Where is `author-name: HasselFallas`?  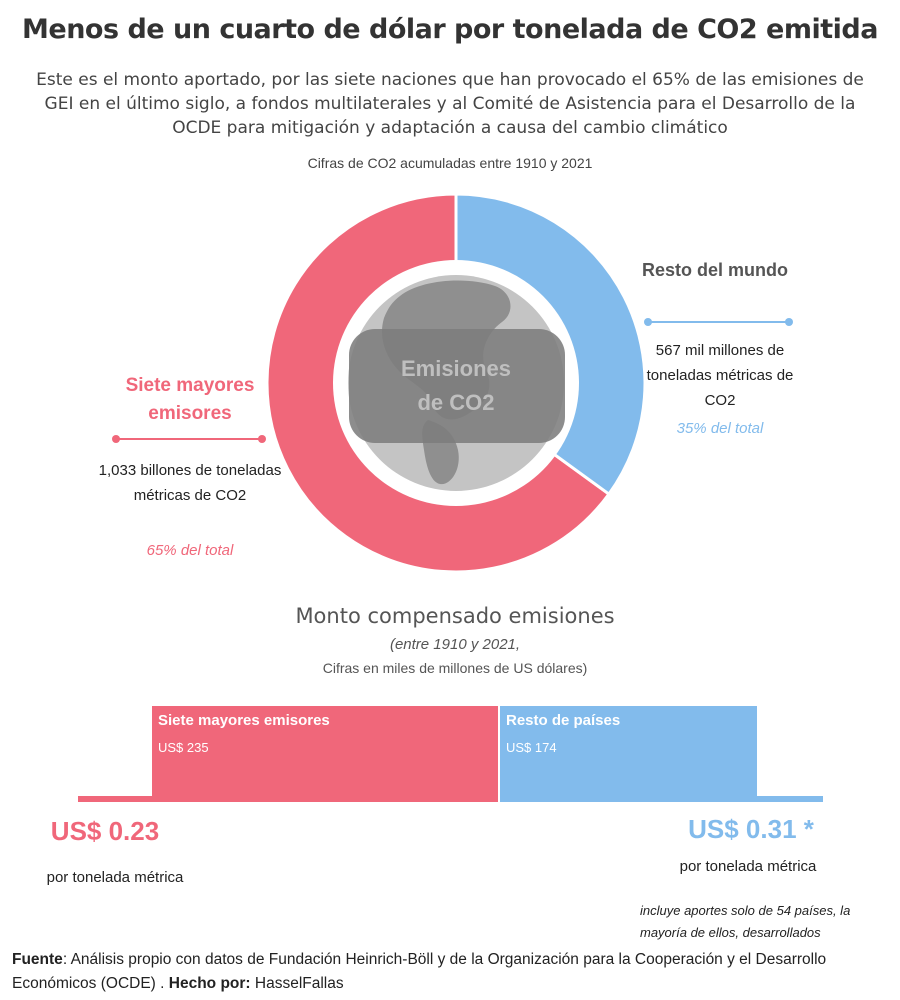
author-name: HasselFallas is located at coordinates (297, 983).